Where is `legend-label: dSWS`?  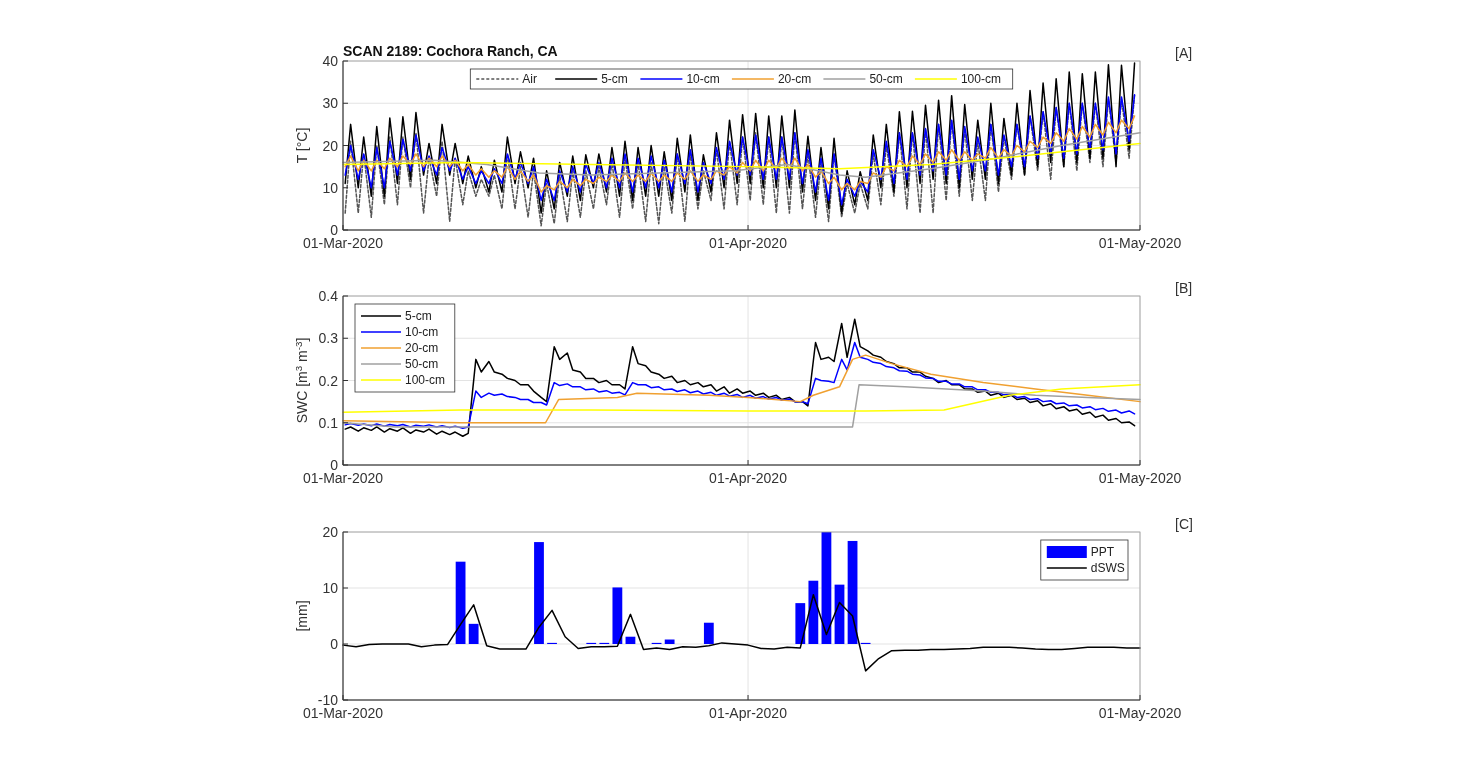 legend-label: dSWS is located at coordinates (1107, 568).